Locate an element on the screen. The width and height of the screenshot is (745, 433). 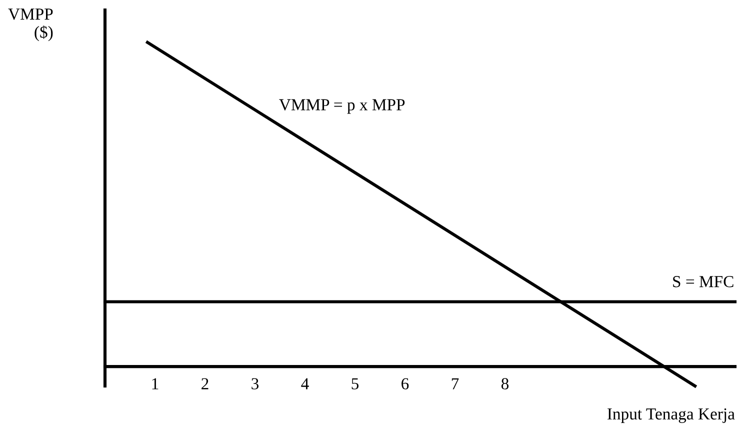
series-label: S = MFC is located at coordinates (703, 282).